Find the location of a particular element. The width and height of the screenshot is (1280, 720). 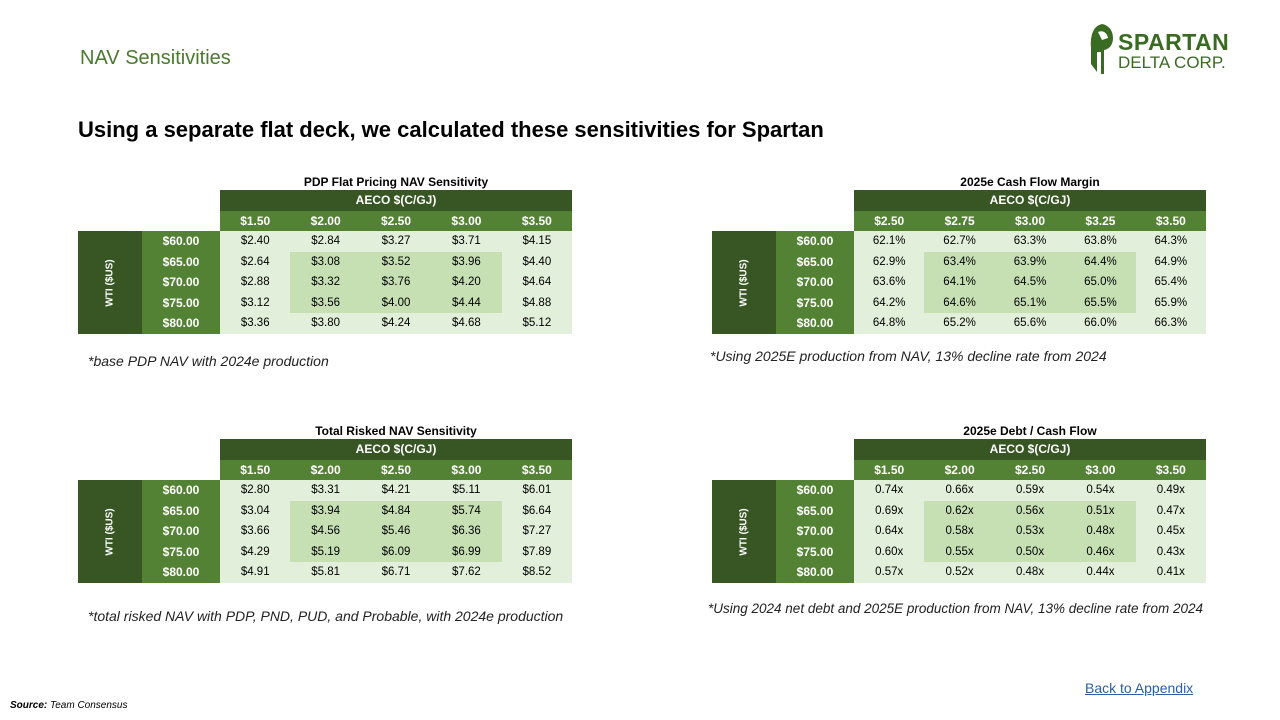

table-cell: 0.57x is located at coordinates (889, 572).